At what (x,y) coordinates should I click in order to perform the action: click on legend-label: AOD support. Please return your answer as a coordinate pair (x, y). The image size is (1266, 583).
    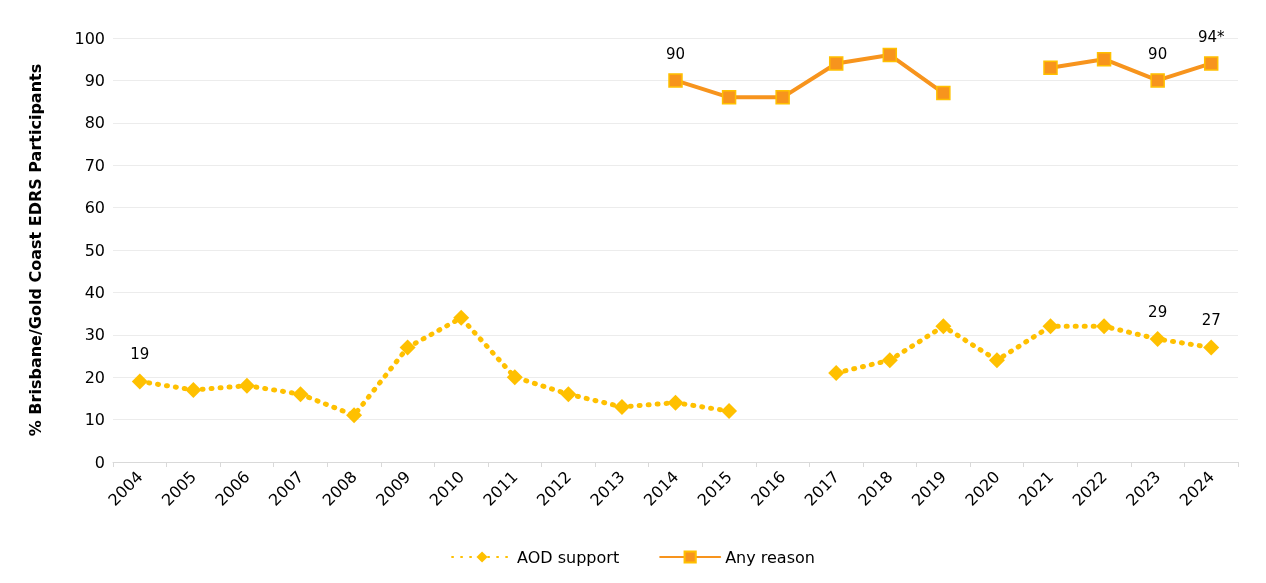
    Looking at the image, I should click on (568, 557).